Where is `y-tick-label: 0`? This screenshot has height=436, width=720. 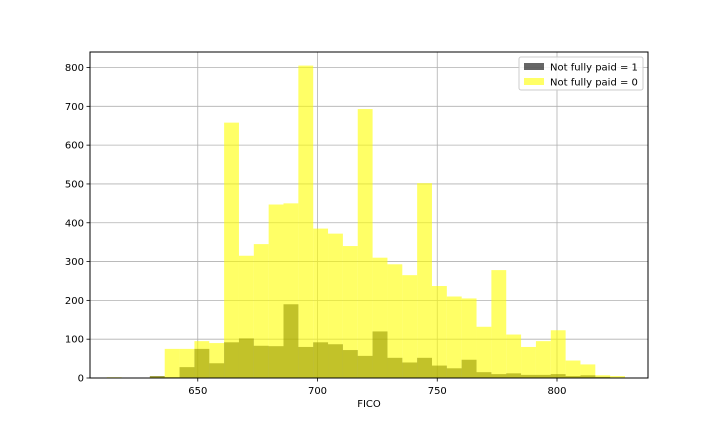
y-tick-label: 0 is located at coordinates (81, 379).